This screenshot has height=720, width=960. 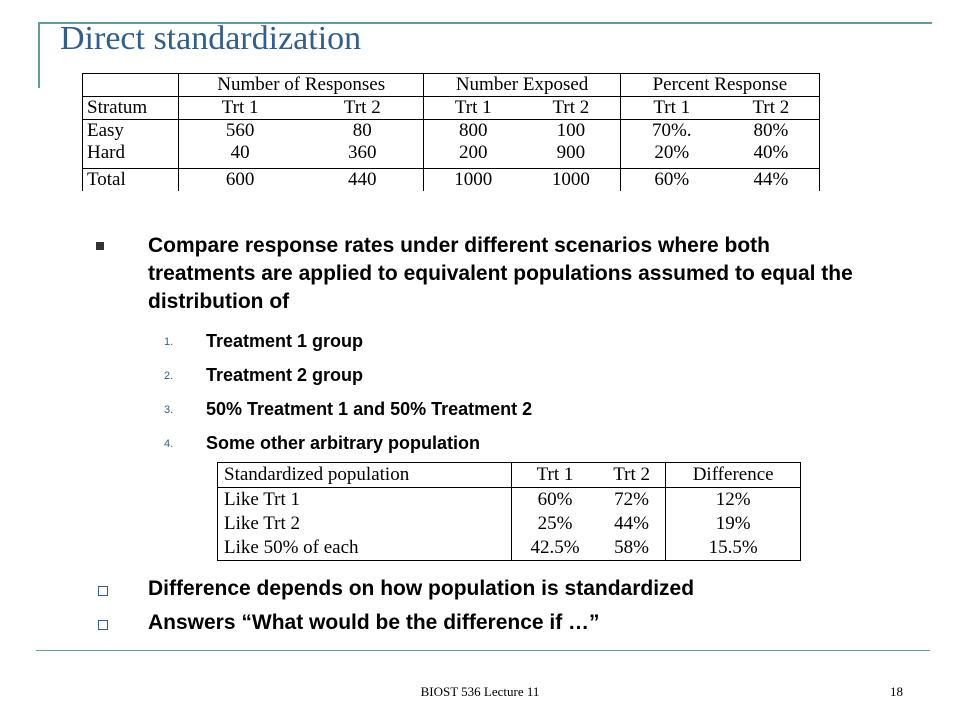 What do you see at coordinates (771, 130) in the screenshot?
I see `table-cell: 80%` at bounding box center [771, 130].